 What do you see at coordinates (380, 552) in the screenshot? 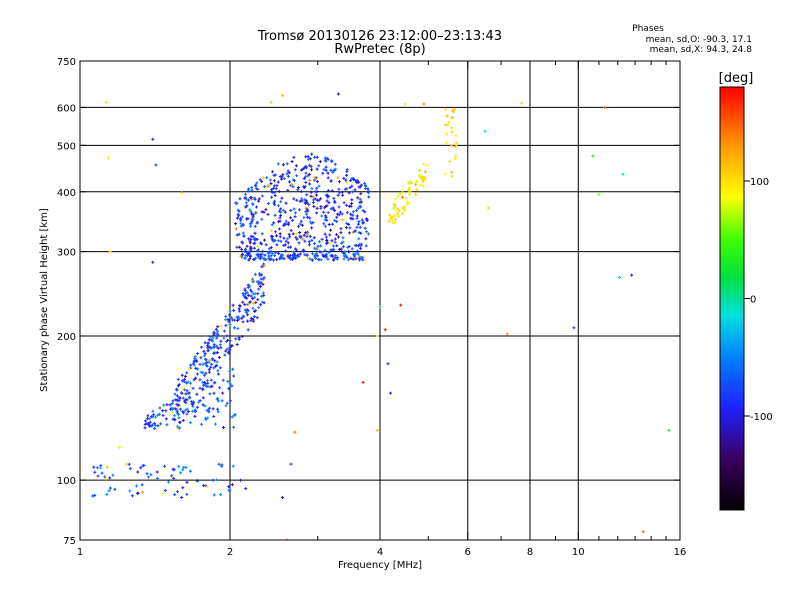
I see `x-tick-label: 4` at bounding box center [380, 552].